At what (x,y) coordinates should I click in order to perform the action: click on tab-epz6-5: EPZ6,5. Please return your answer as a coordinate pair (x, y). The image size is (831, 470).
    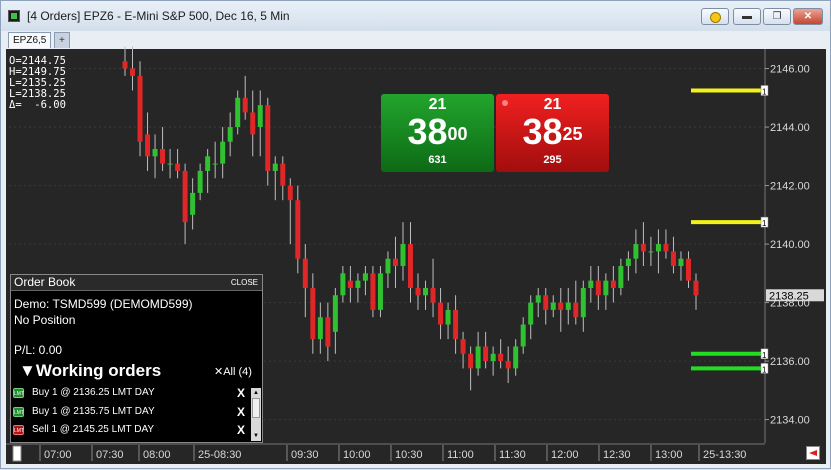
    Looking at the image, I should click on (30, 40).